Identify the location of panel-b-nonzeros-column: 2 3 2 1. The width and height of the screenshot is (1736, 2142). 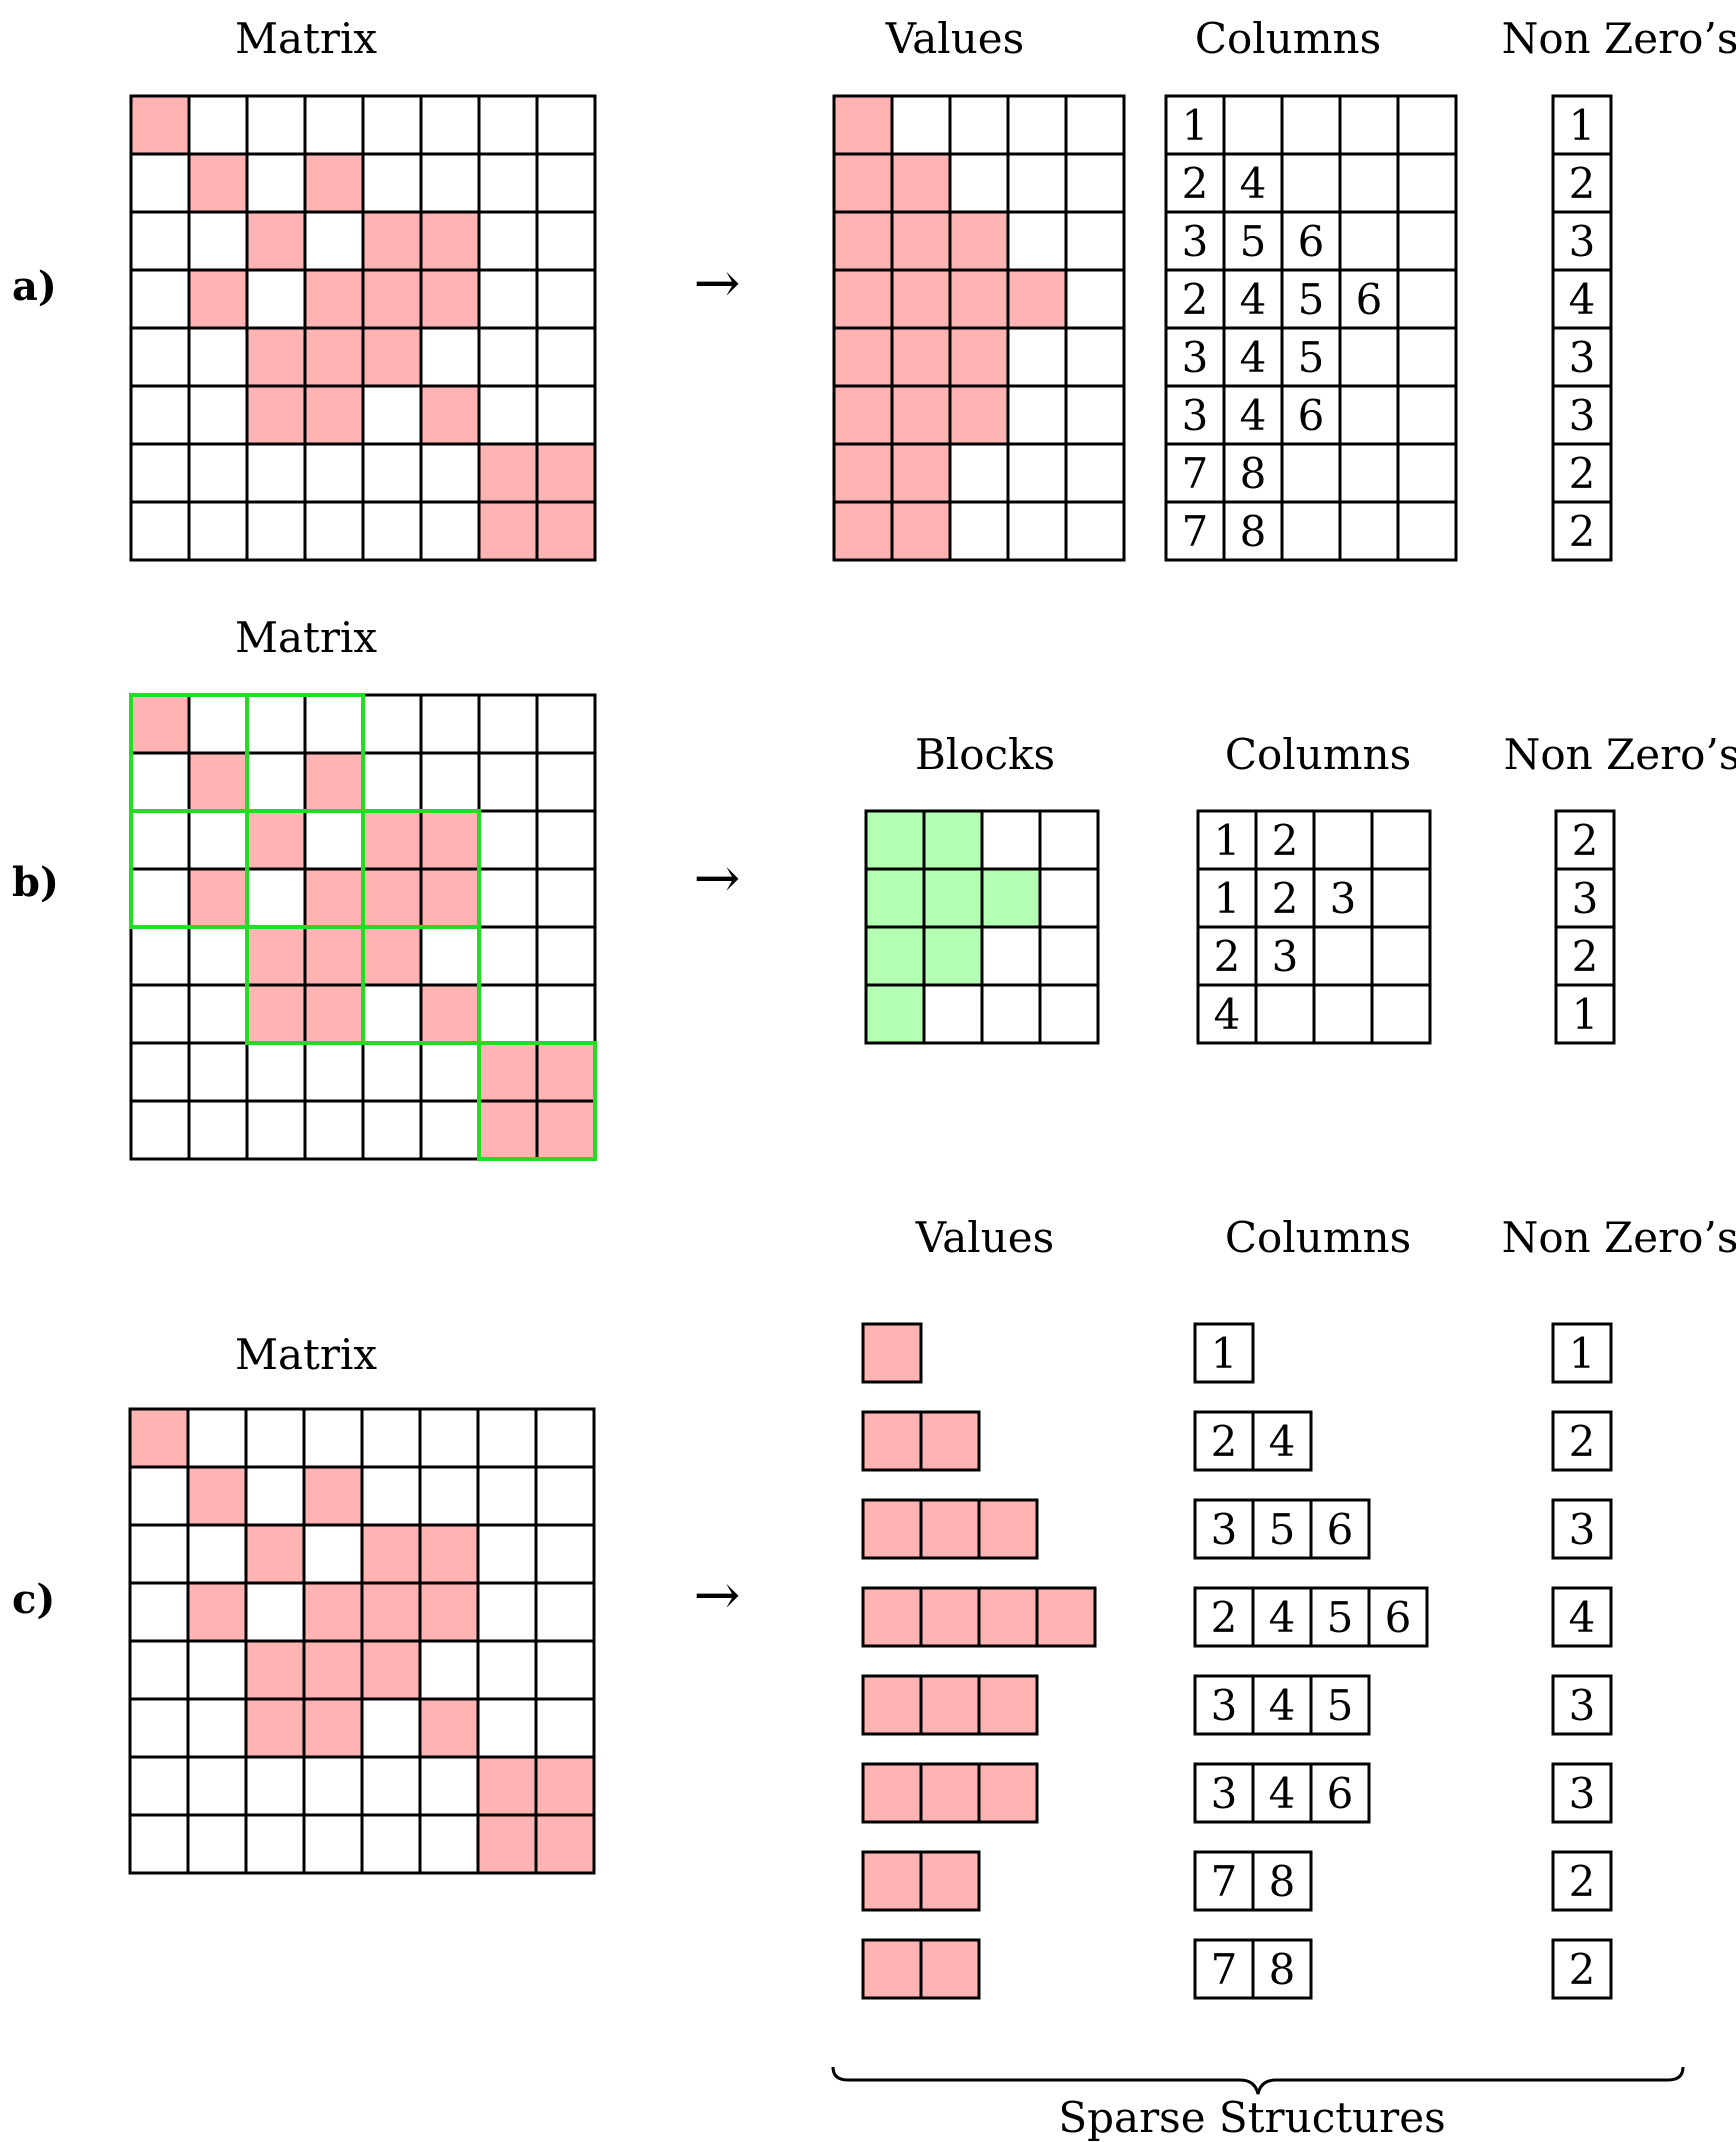
(1585, 927).